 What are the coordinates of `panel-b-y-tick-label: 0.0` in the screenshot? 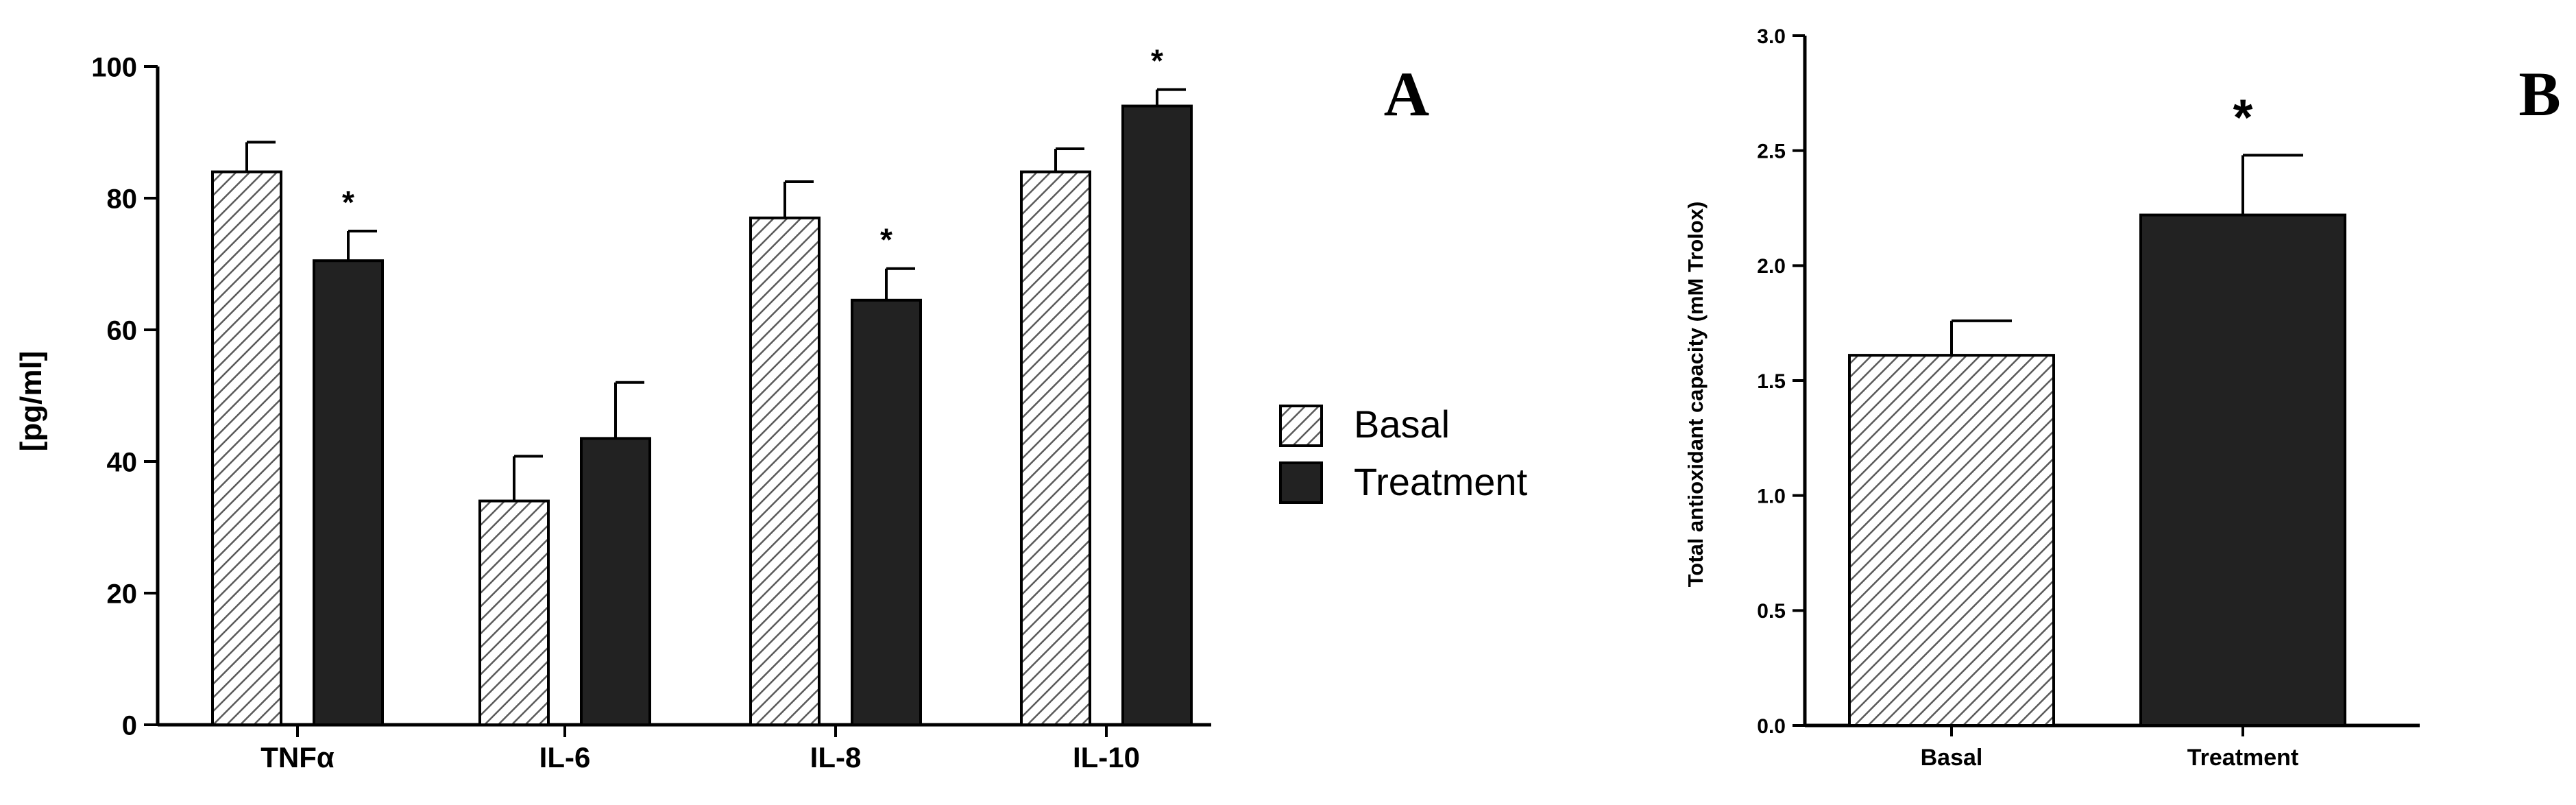 It's located at (1771, 726).